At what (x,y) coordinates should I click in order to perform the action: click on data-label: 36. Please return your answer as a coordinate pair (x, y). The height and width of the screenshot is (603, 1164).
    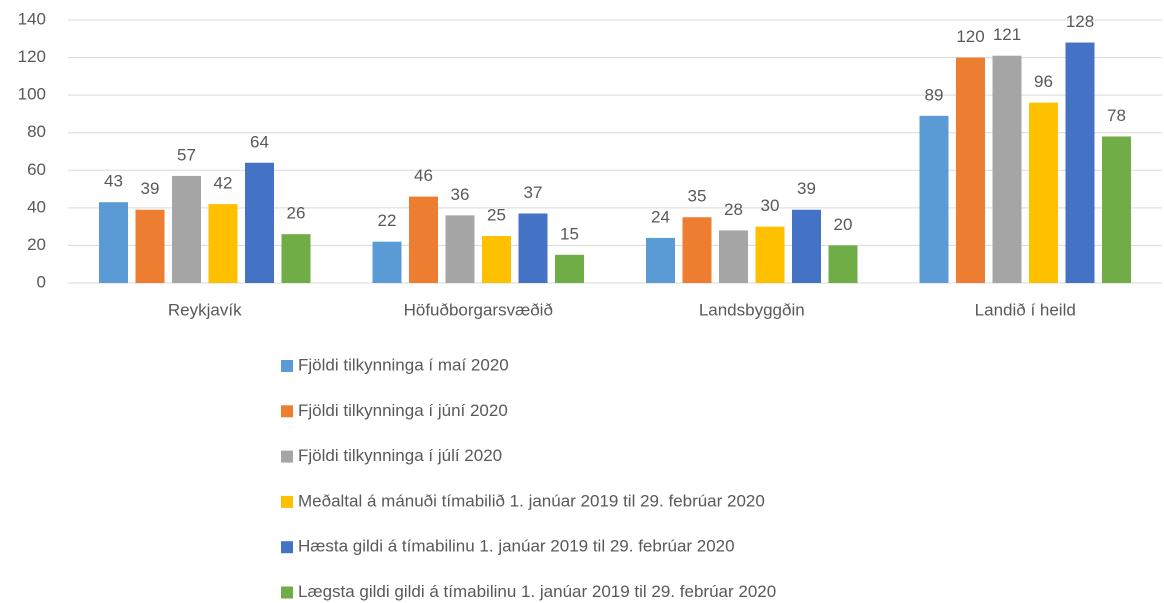
    Looking at the image, I should click on (460, 194).